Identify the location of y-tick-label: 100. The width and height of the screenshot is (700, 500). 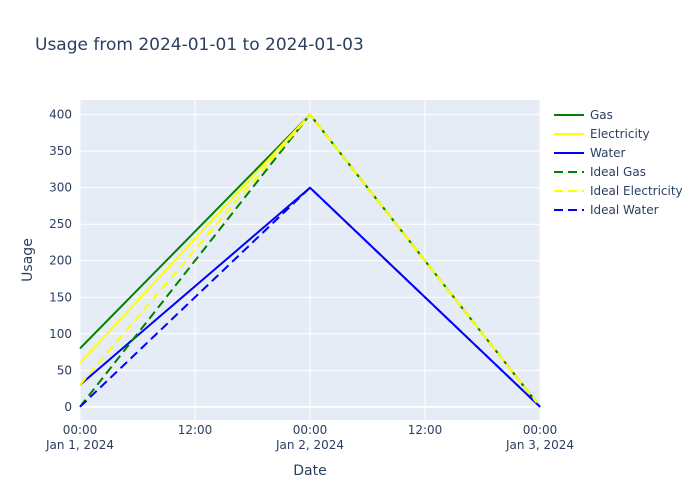
(60, 334).